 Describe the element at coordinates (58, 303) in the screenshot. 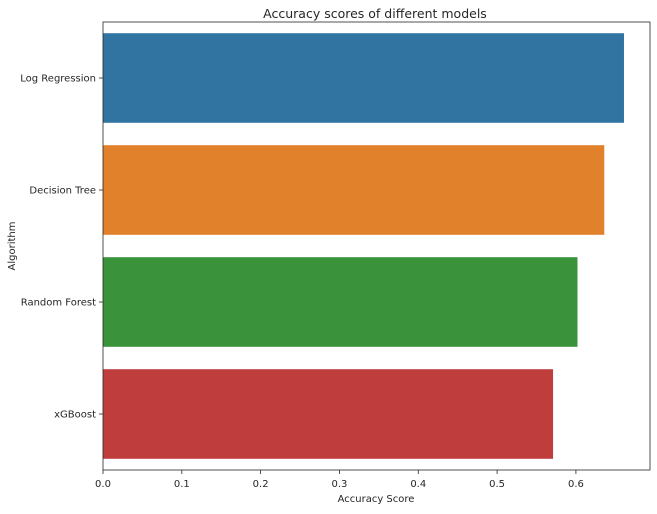

I see `y-tick-label: Random Forest` at that location.